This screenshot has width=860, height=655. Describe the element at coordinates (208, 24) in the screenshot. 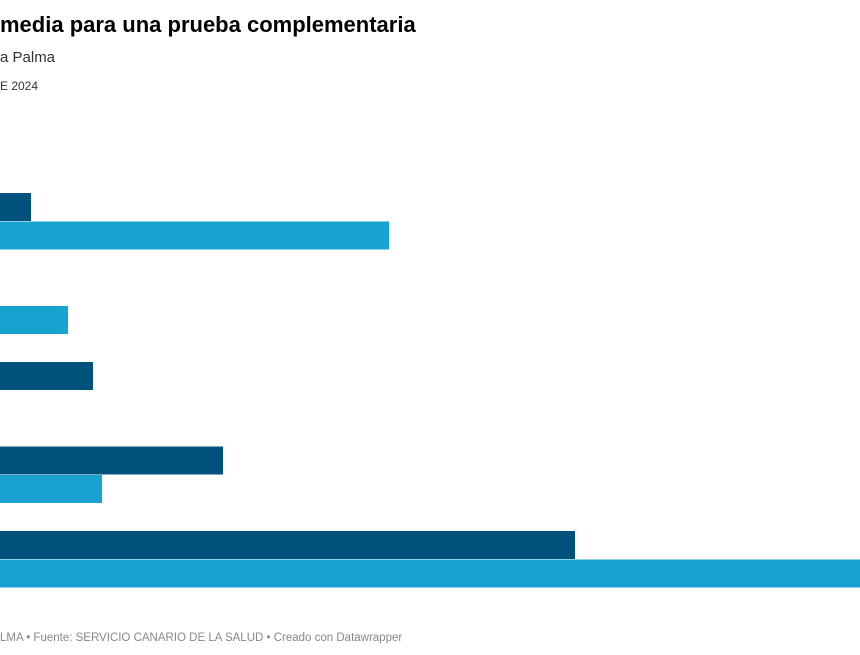

I see `chart-title: media para una prueba complementaria` at that location.